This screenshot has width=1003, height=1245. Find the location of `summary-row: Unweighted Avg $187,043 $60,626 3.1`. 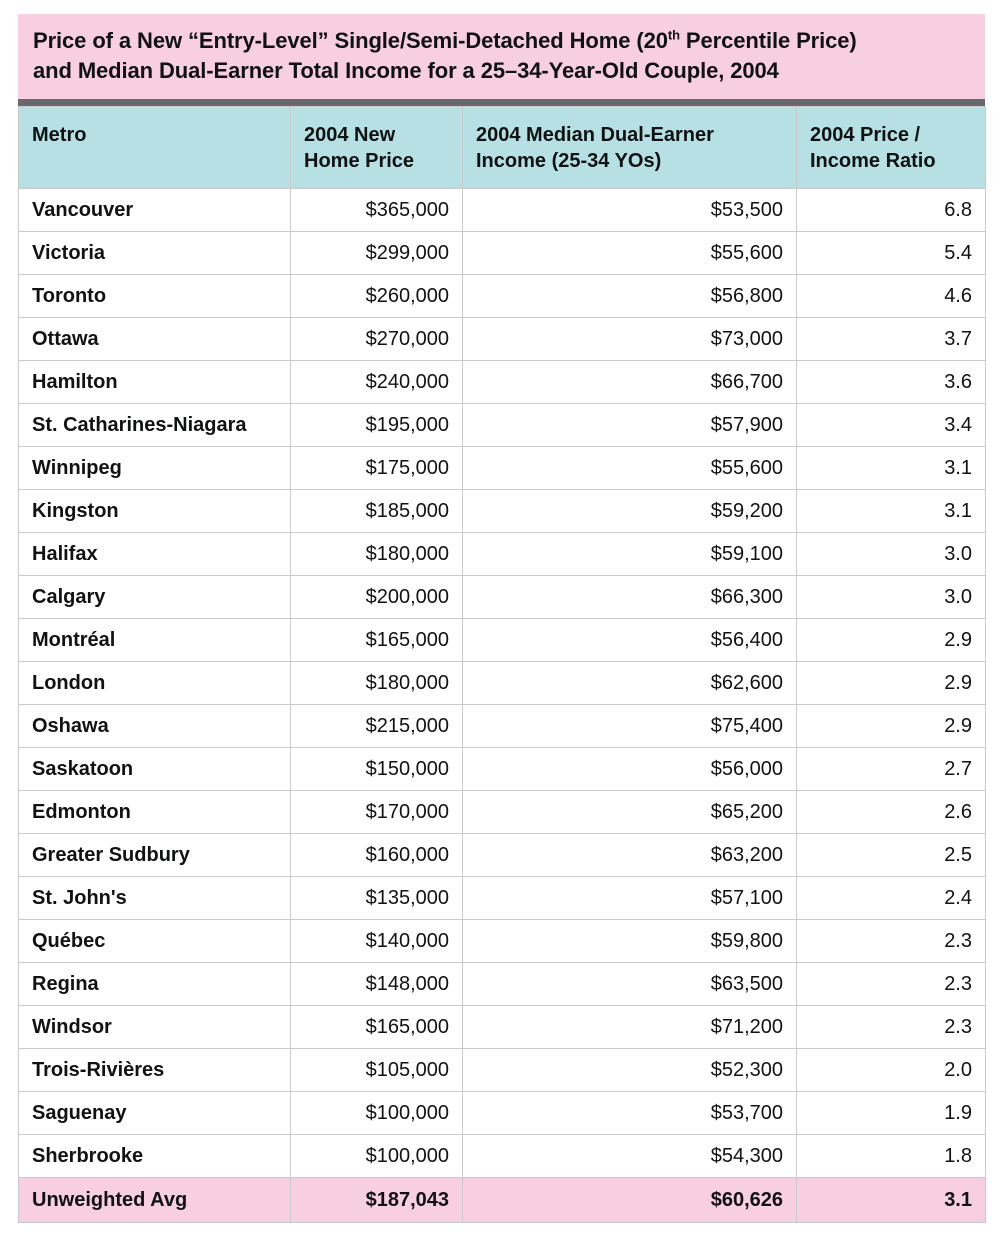

summary-row: Unweighted Avg $187,043 $60,626 3.1 is located at coordinates (502, 1200).